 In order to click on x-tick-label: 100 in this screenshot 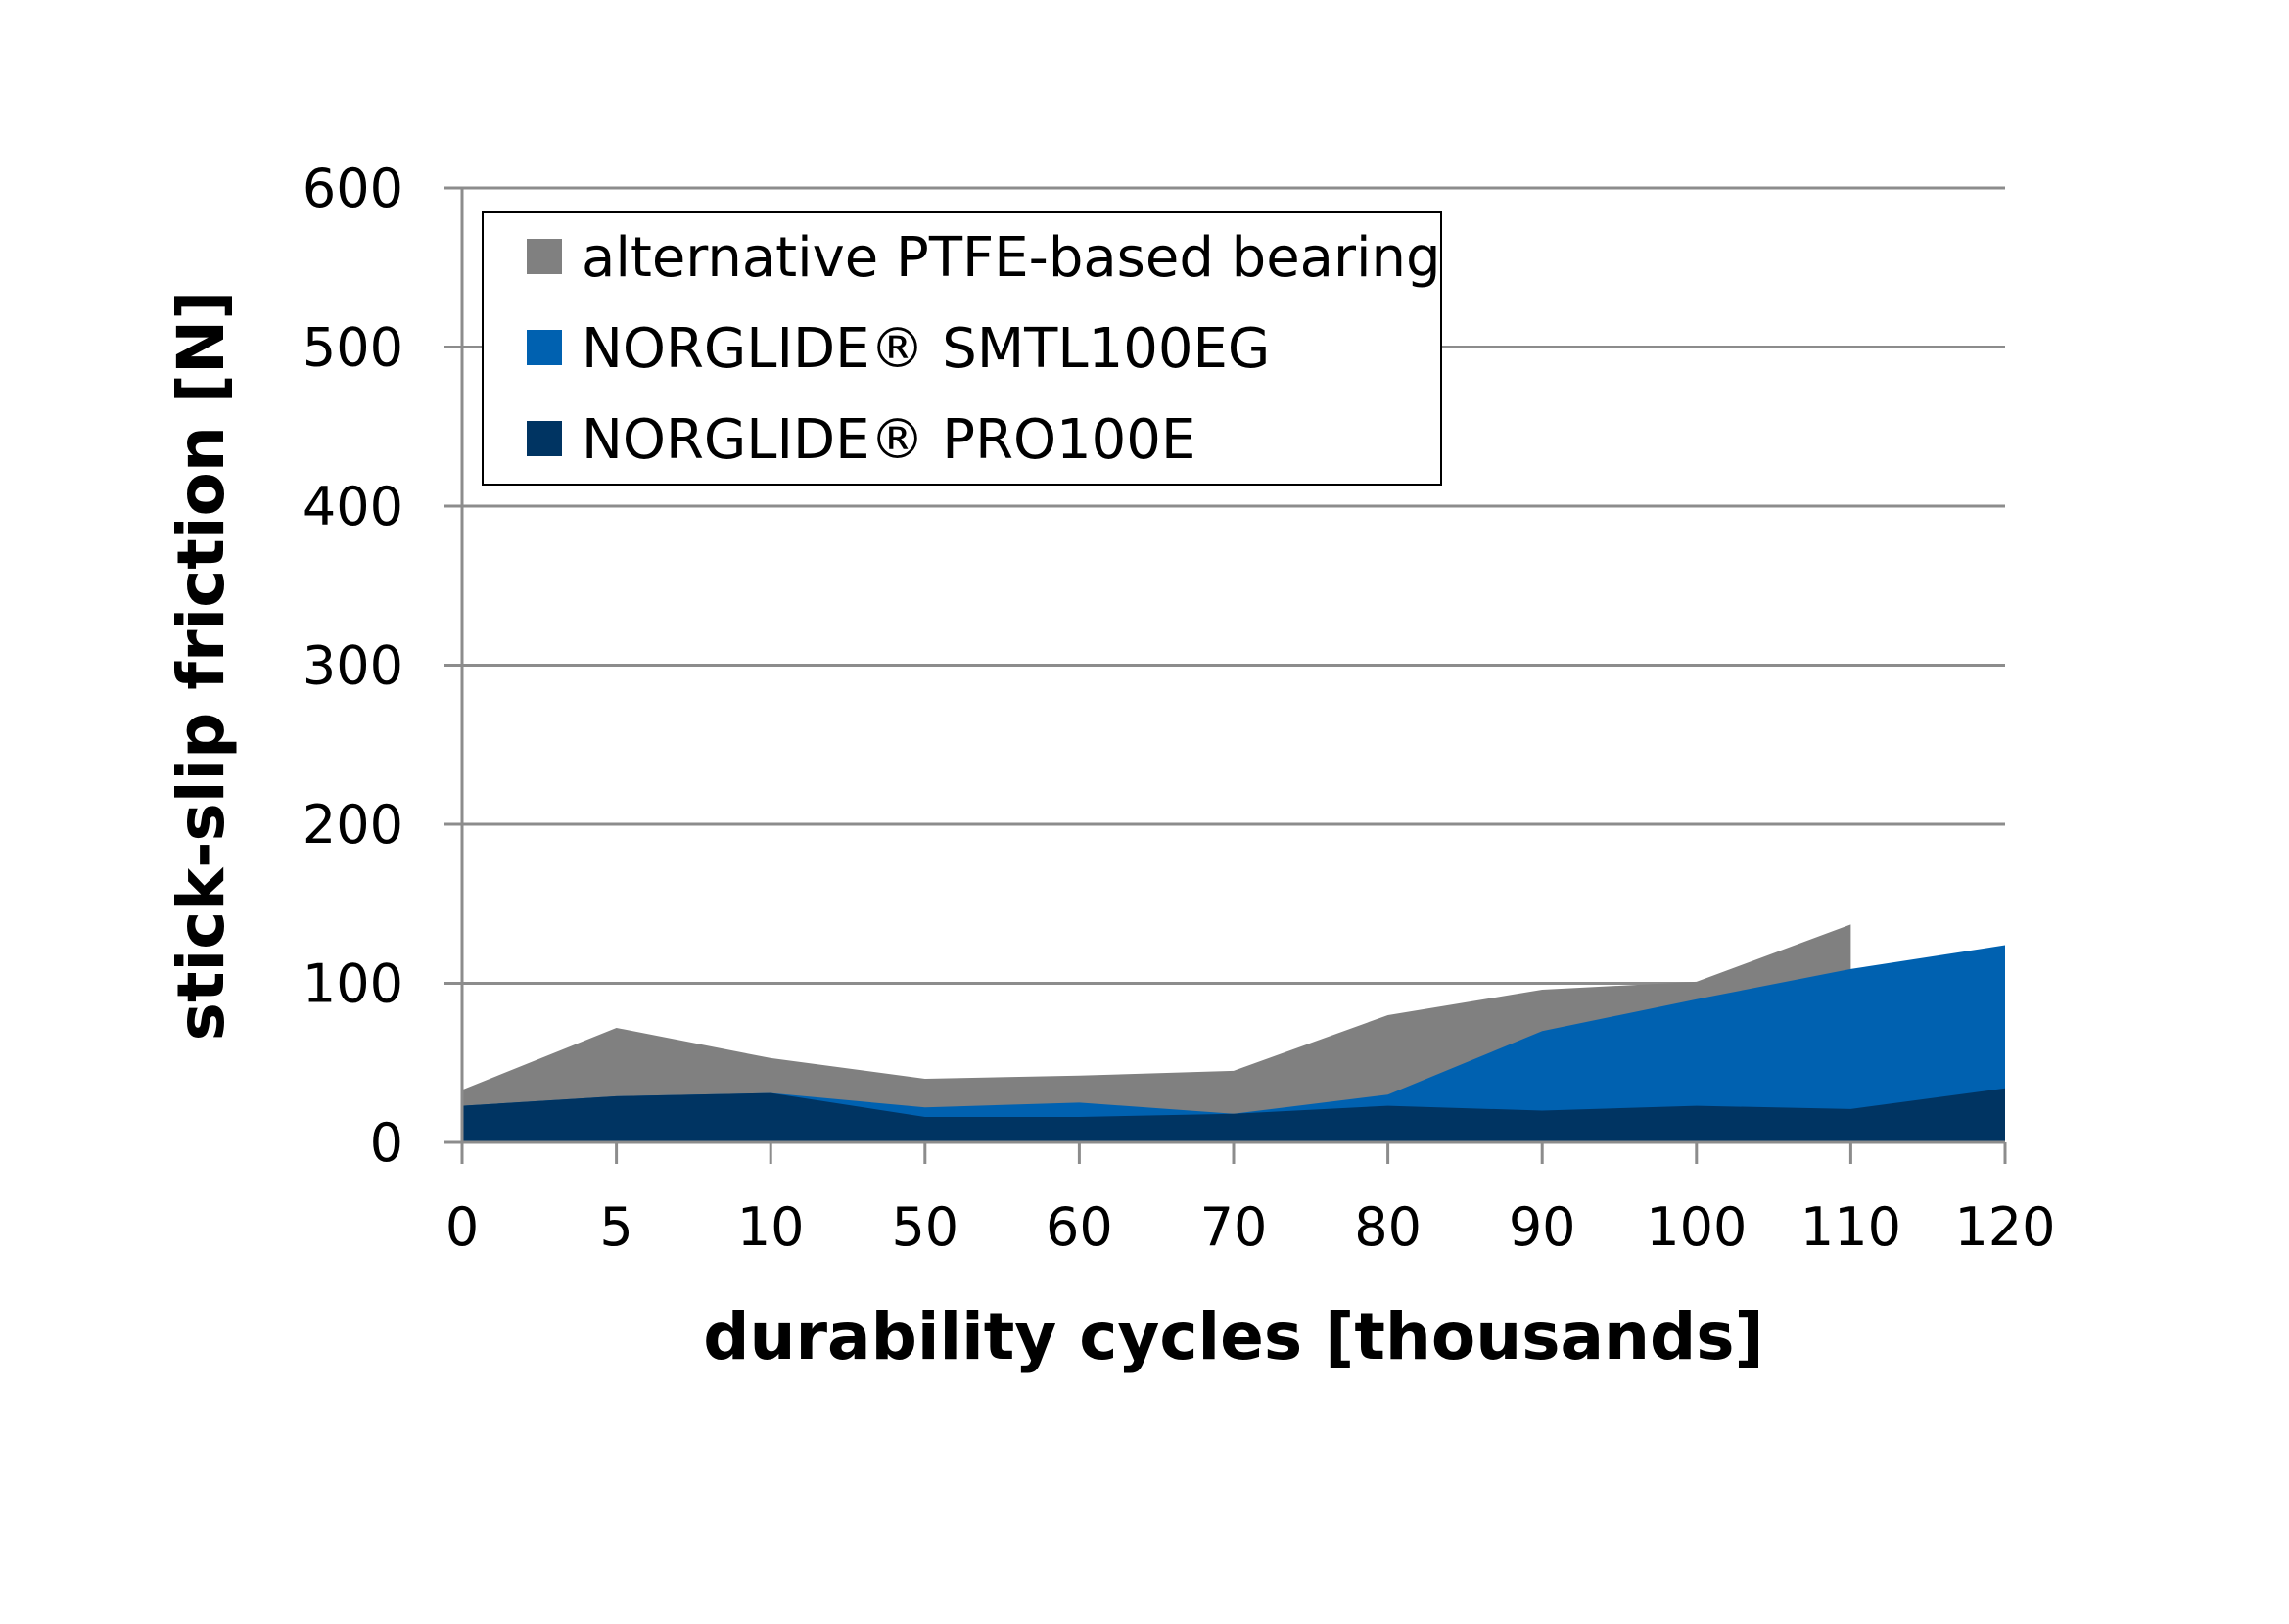, I will do `click(1696, 1227)`.